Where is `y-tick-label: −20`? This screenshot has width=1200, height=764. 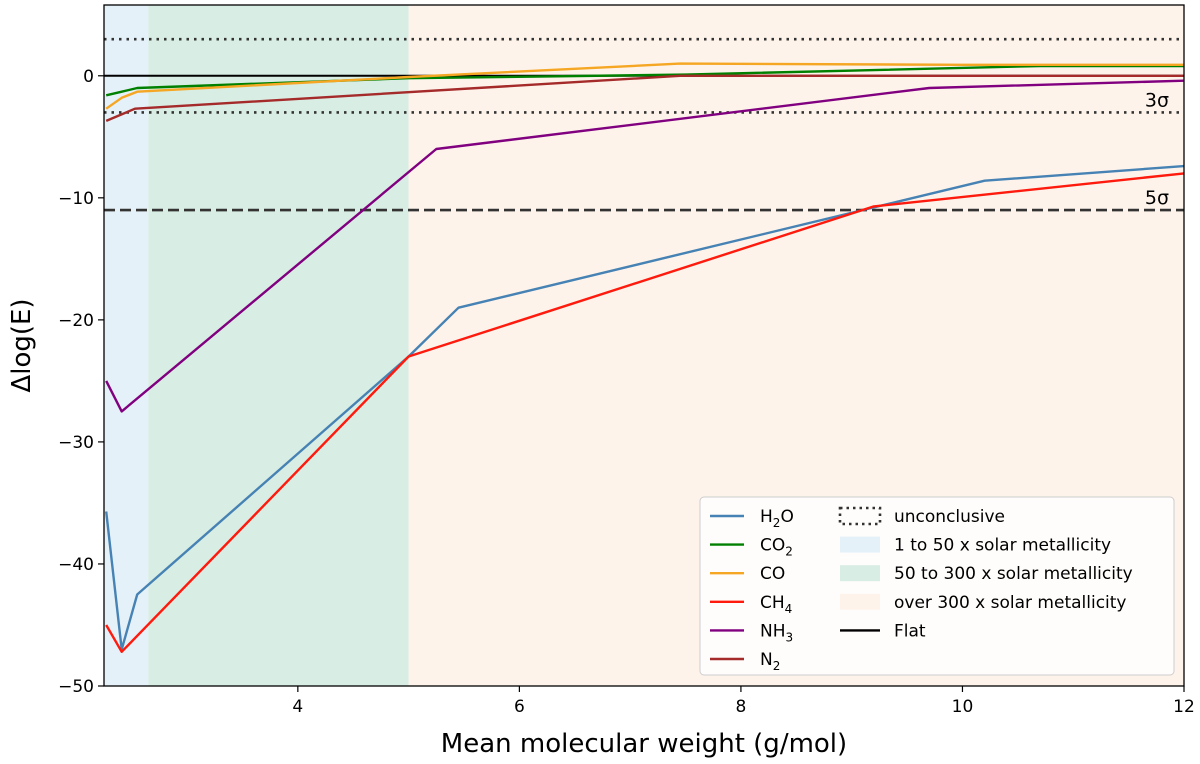
y-tick-label: −20 is located at coordinates (76, 321).